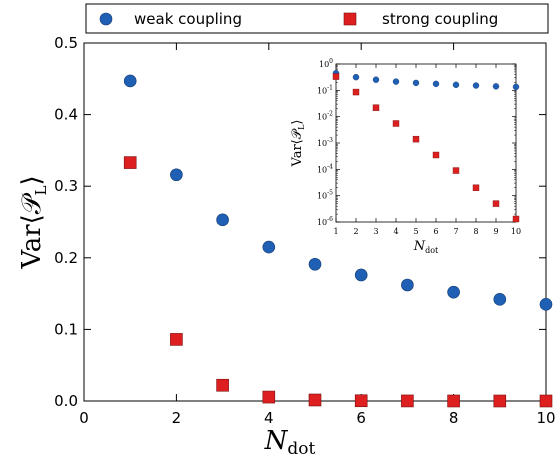 Image resolution: width=558 pixels, height=456 pixels. I want to click on inset-y-axis-label: Var⟨𝒫L⟩, so click(298, 144).